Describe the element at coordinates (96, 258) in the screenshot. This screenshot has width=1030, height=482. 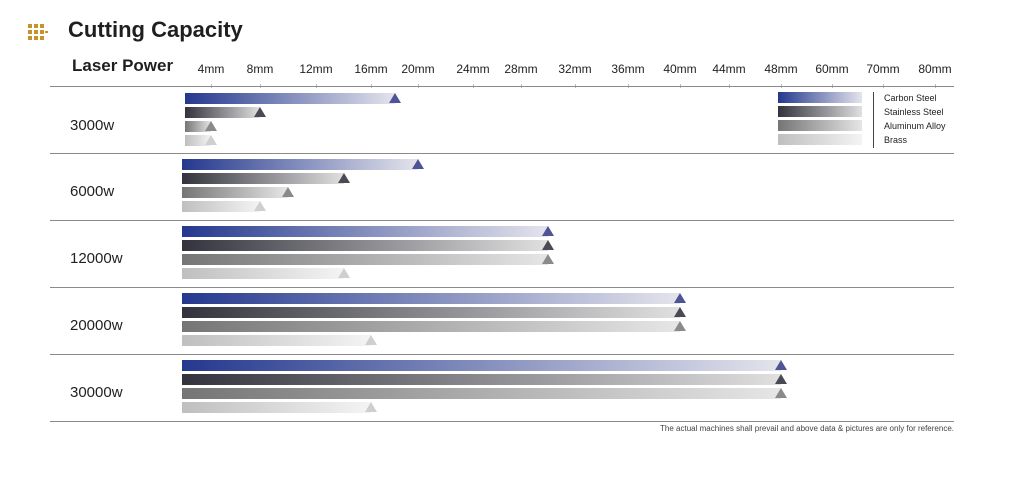
I see `row-label-laser-power: 12000w` at that location.